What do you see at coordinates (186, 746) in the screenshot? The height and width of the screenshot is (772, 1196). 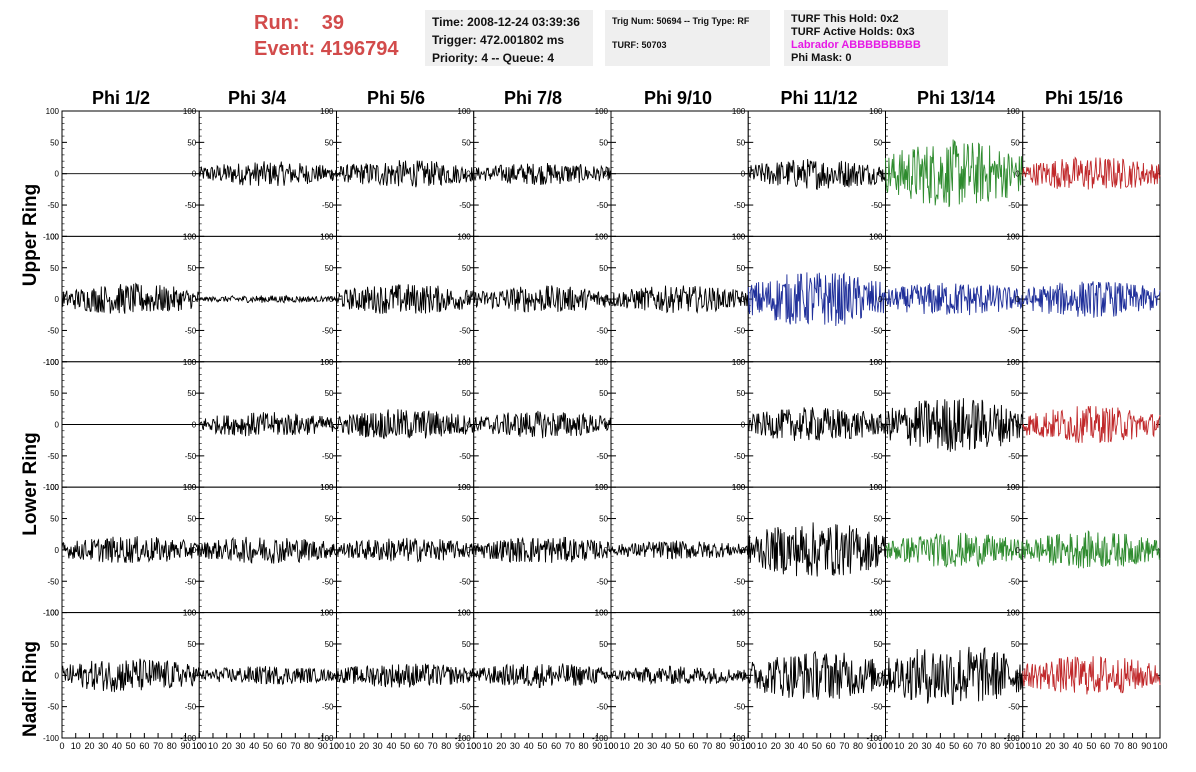 I see `x-tick-label: 90` at bounding box center [186, 746].